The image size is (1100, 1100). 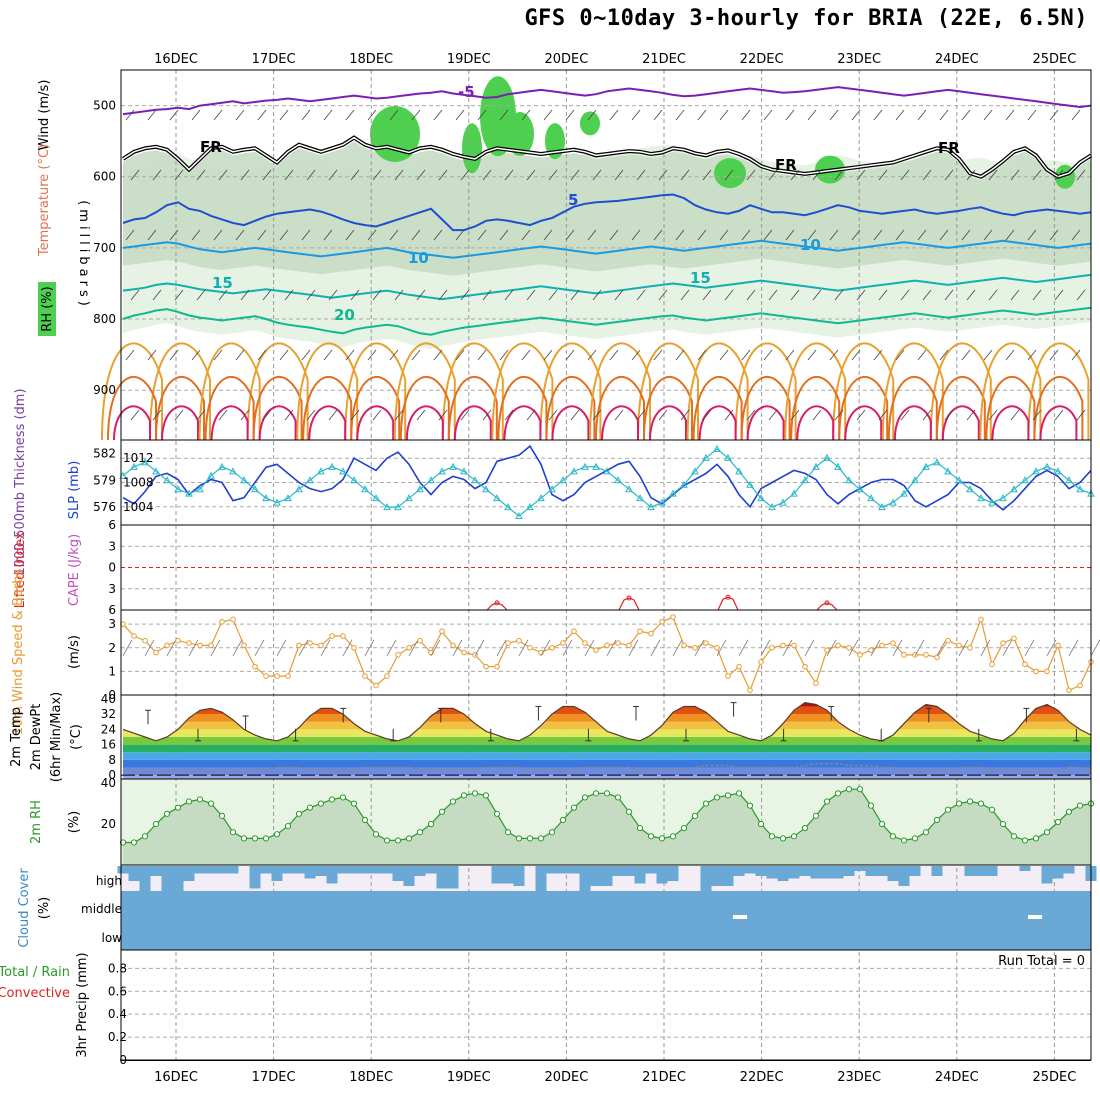 I want to click on lifted-index-peak, so click(x=827, y=606).